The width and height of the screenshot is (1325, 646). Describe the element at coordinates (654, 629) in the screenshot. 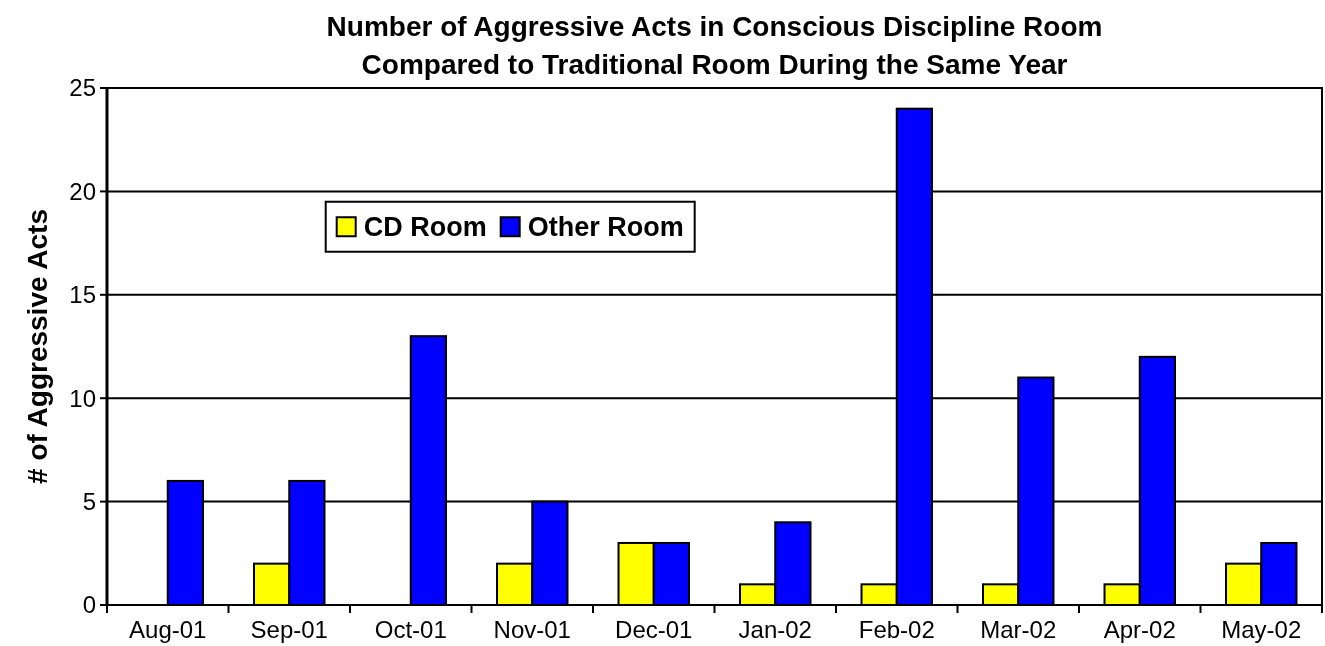

I see `x-tick-label: Dec-01` at that location.